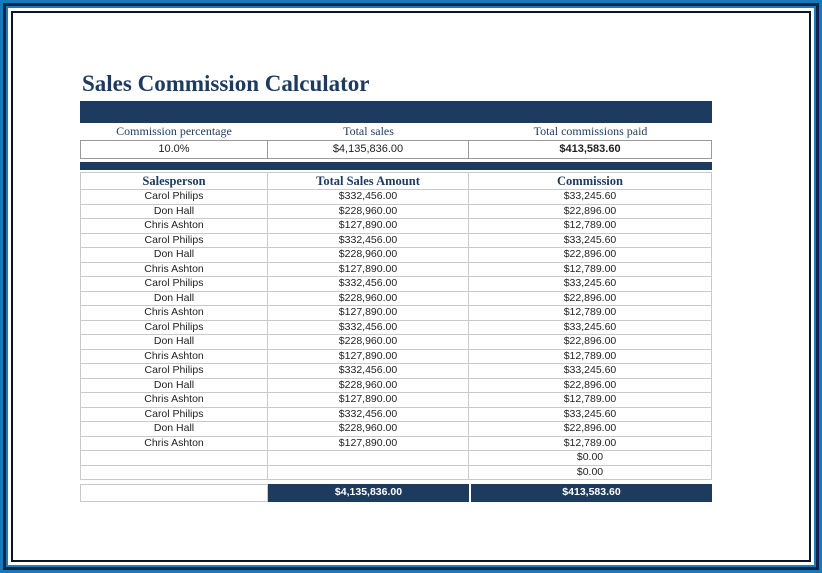 This screenshot has height=573, width=822. What do you see at coordinates (368, 131) in the screenshot?
I see `summary-label-total-sales: Total sales` at bounding box center [368, 131].